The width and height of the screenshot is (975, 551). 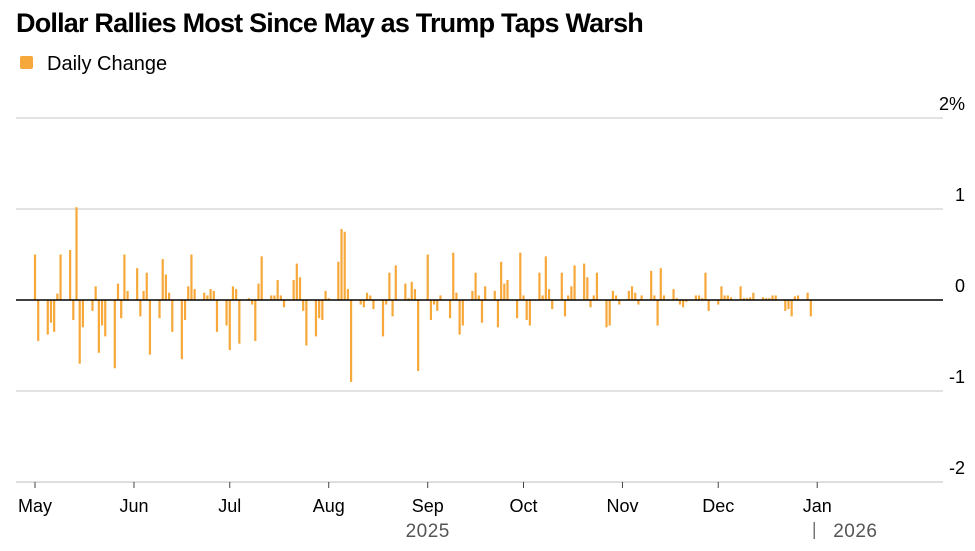 What do you see at coordinates (817, 506) in the screenshot?
I see `x-tick-label: Jan` at bounding box center [817, 506].